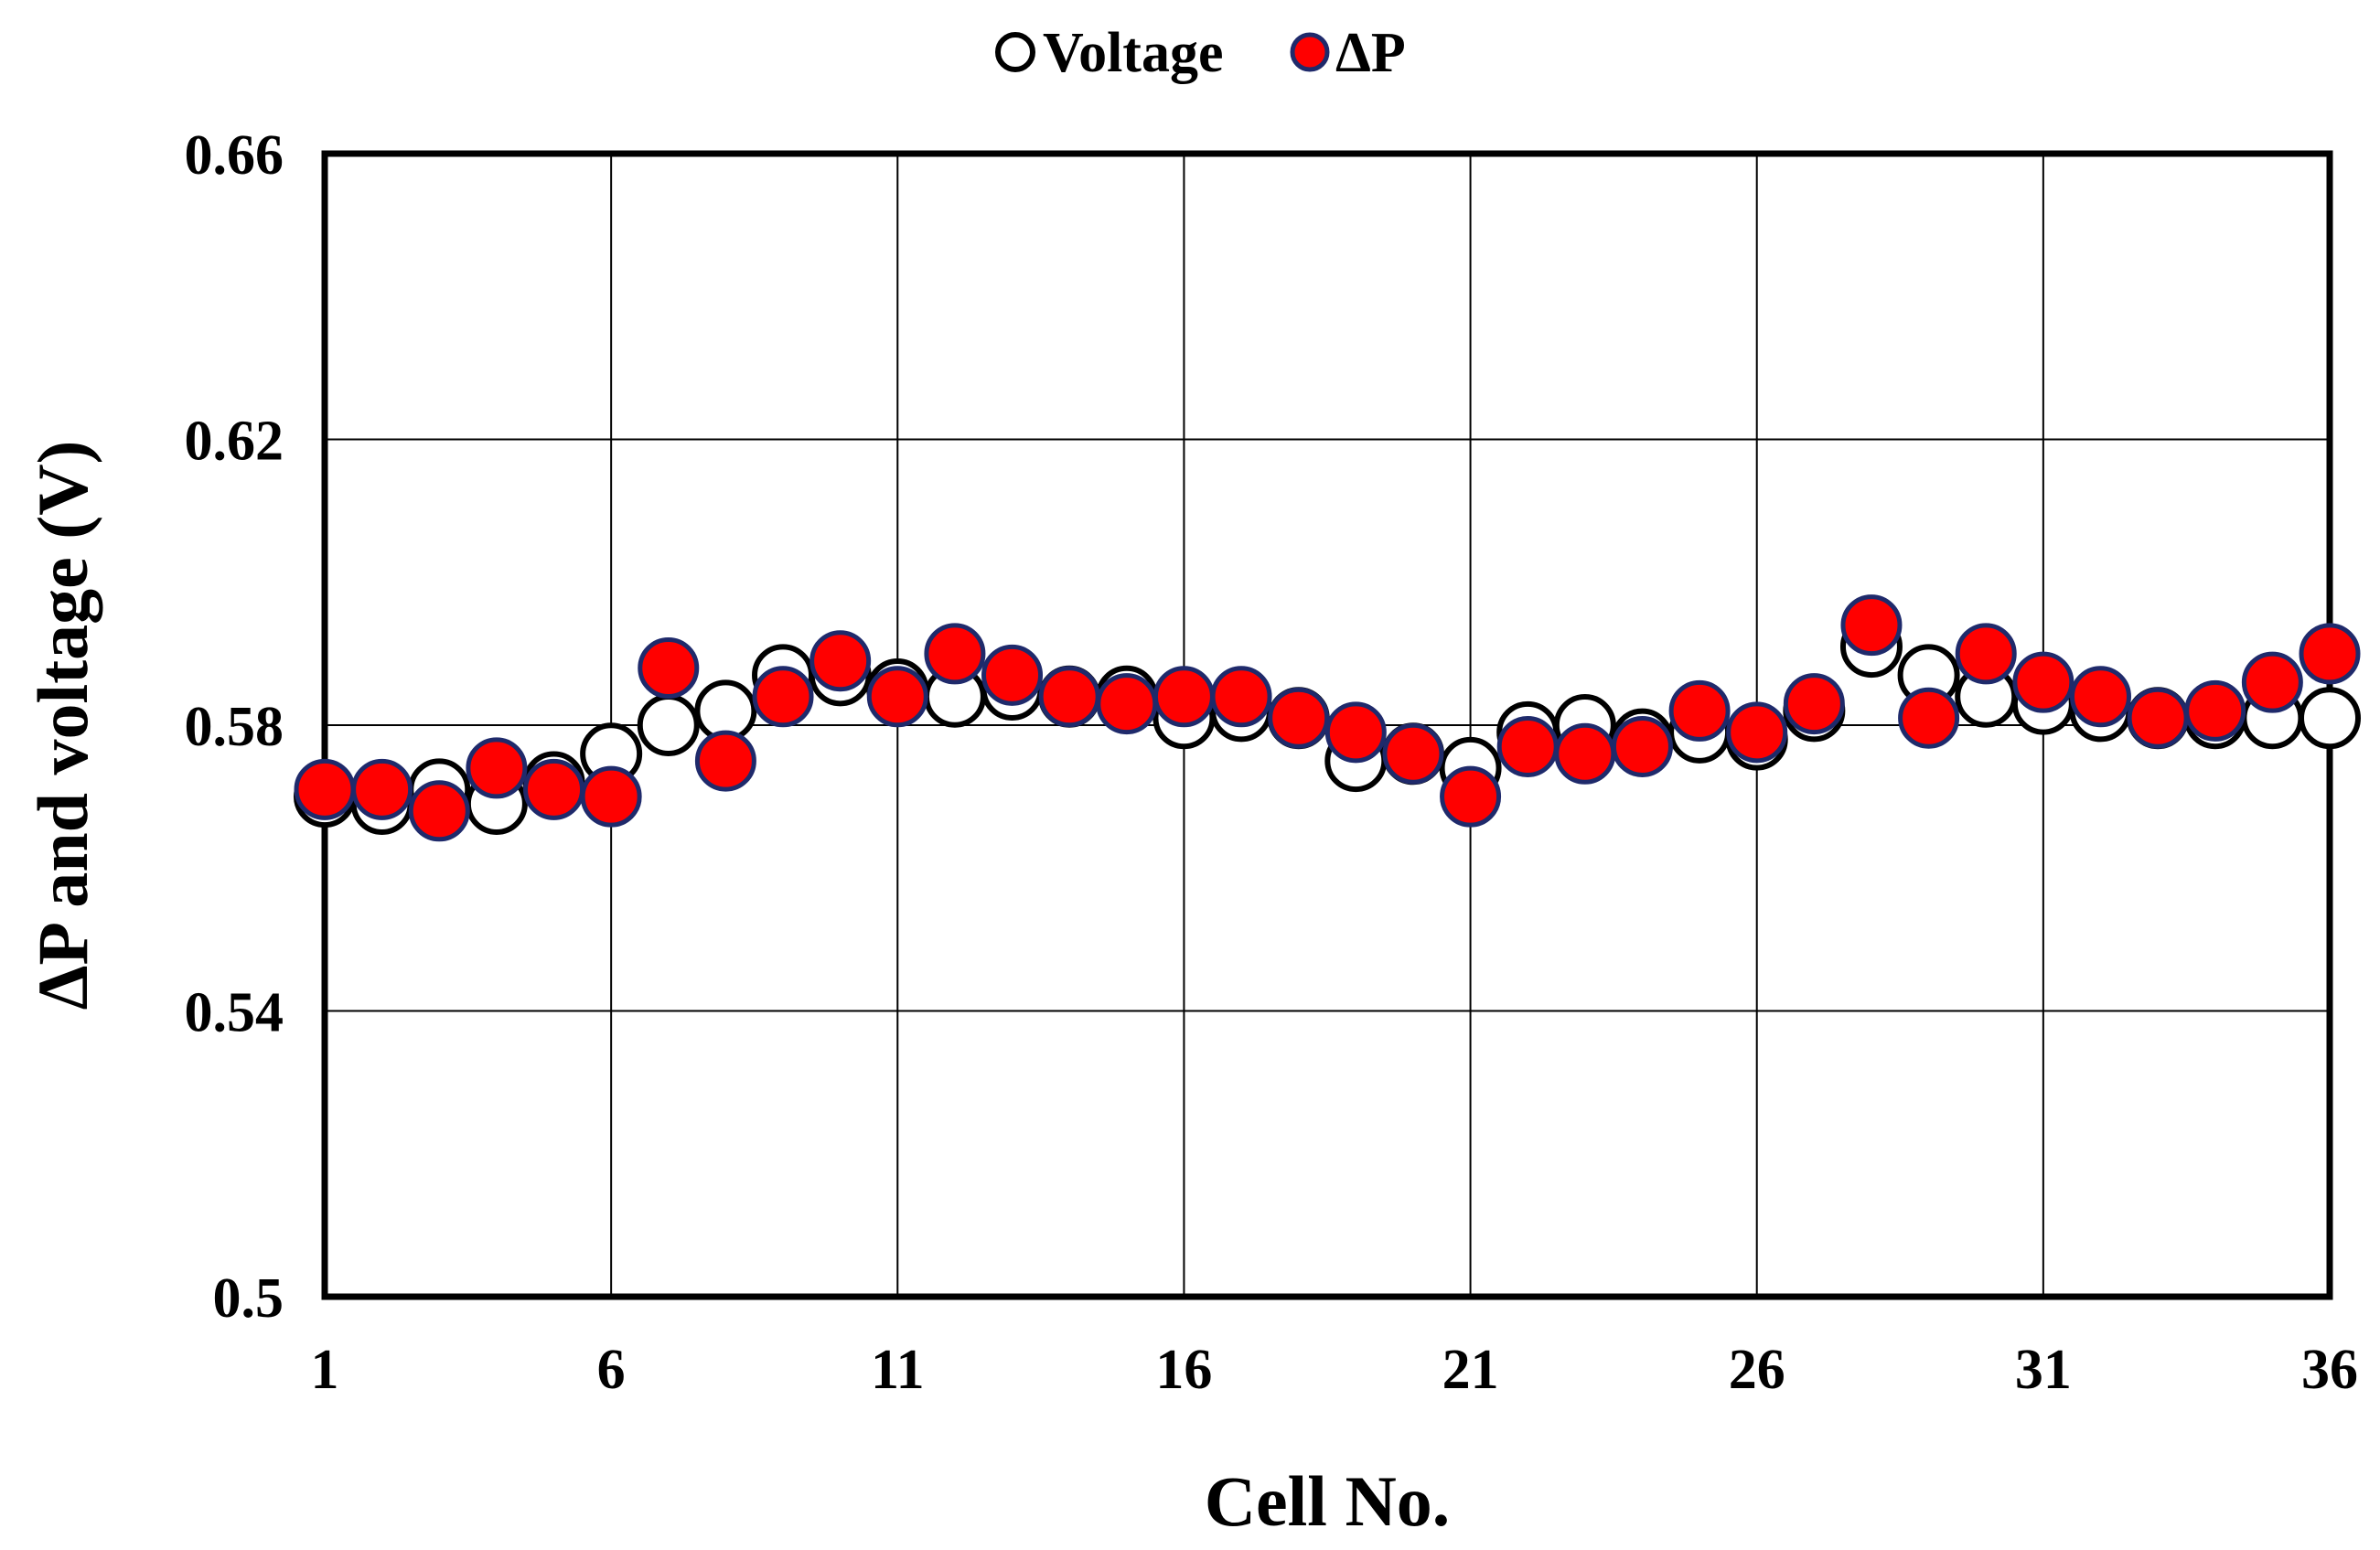 The width and height of the screenshot is (2380, 1550). Describe the element at coordinates (1133, 53) in the screenshot. I see `legend-label-voltage: Voltage` at that location.